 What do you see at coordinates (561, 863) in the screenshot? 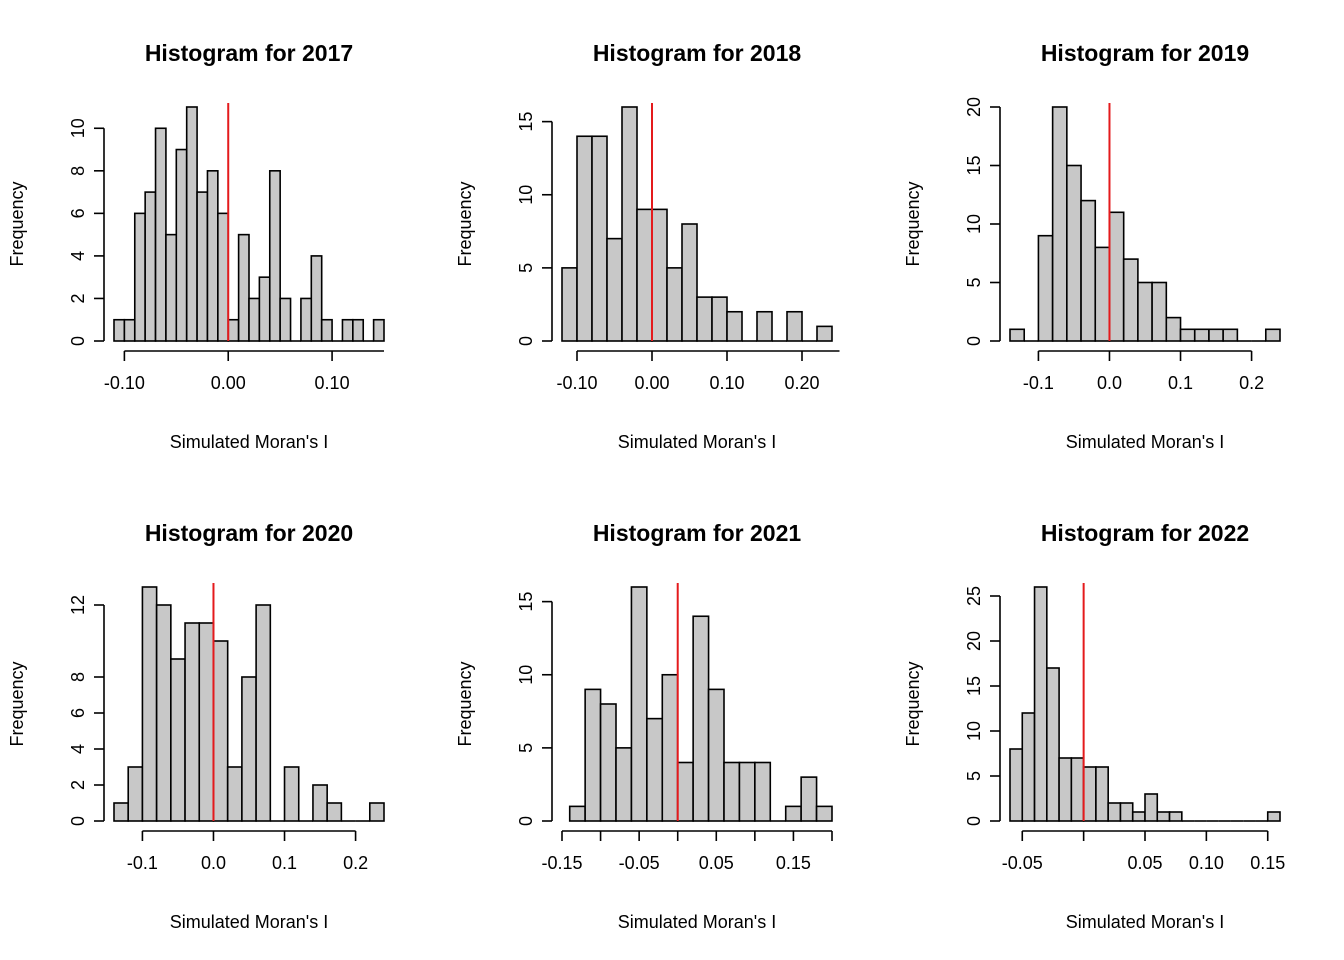
I see `x-tick-label: -0.15` at bounding box center [561, 863].